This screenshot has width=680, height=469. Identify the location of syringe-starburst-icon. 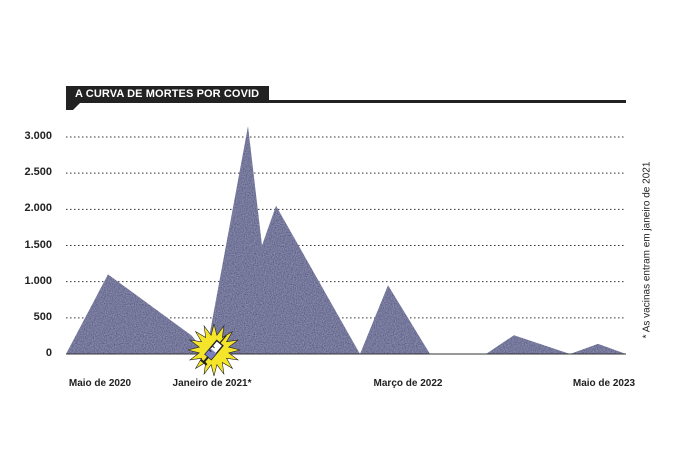
(214, 350).